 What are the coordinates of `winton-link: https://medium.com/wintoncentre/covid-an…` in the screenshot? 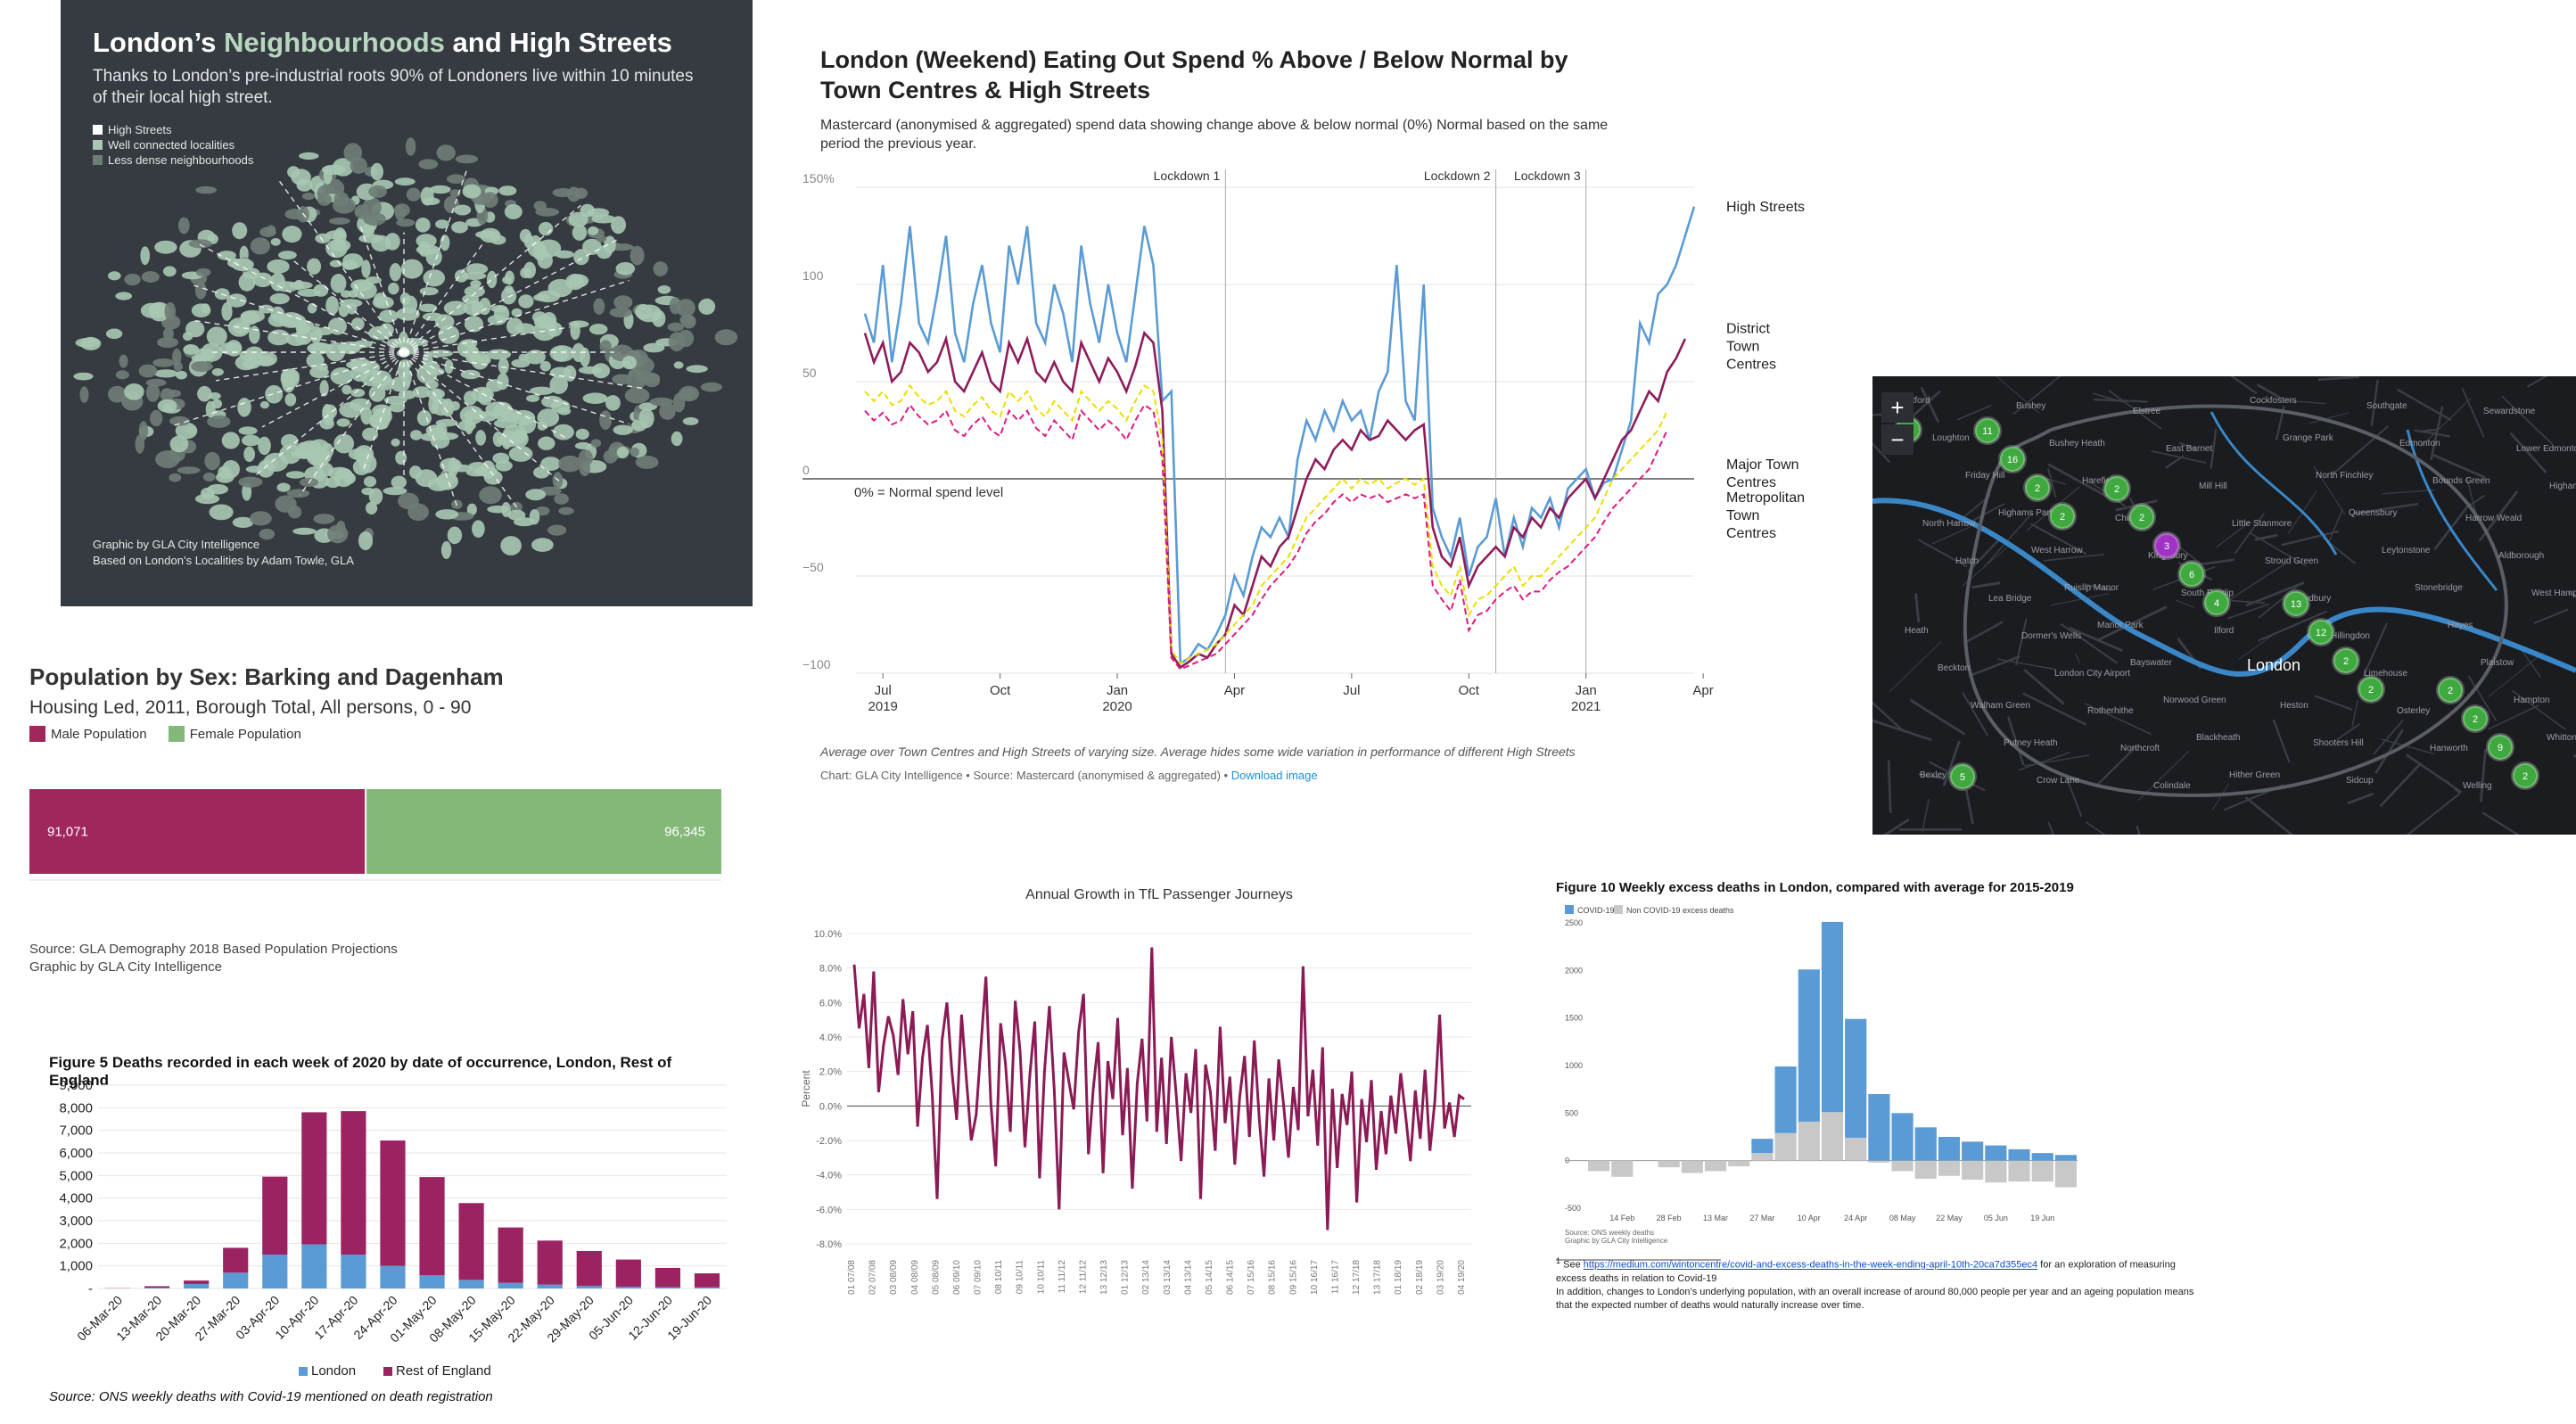 It's located at (1810, 1265).